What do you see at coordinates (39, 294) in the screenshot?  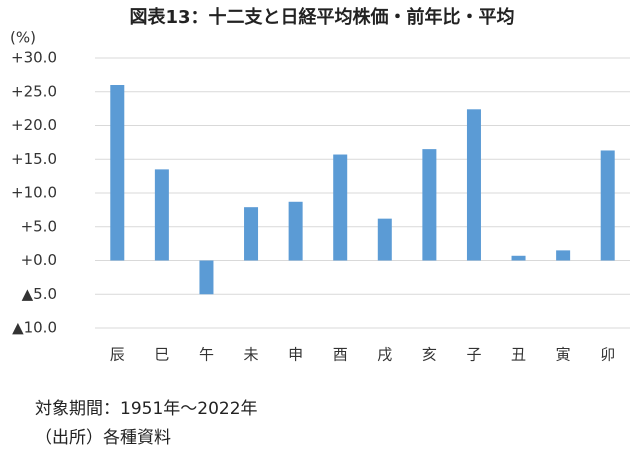 I see `y-tick-label: ▲5.0` at bounding box center [39, 294].